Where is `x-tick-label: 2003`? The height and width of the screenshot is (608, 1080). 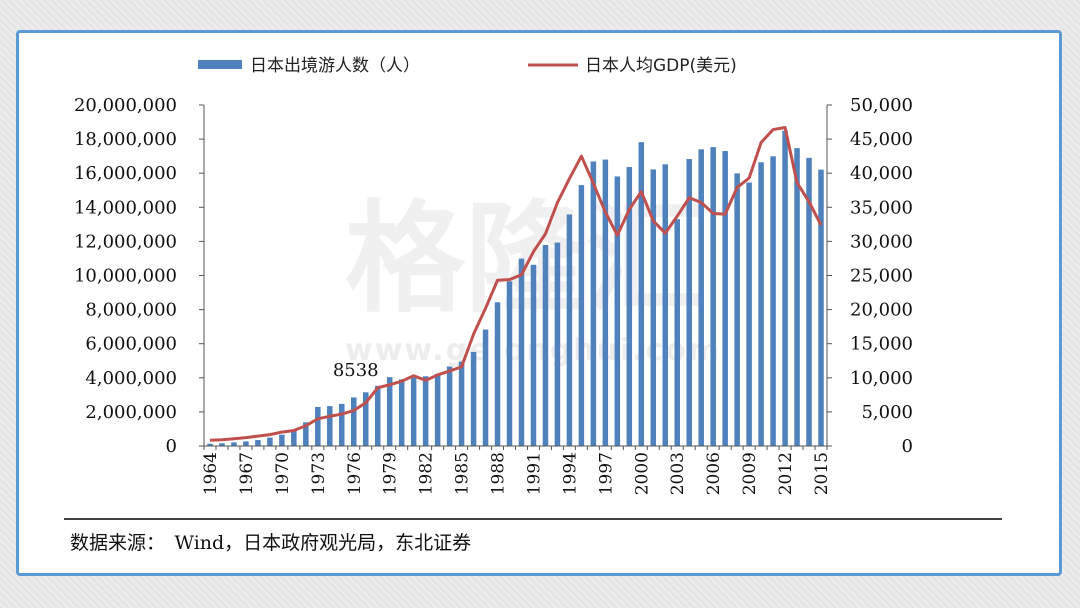 x-tick-label: 2003 is located at coordinates (678, 473).